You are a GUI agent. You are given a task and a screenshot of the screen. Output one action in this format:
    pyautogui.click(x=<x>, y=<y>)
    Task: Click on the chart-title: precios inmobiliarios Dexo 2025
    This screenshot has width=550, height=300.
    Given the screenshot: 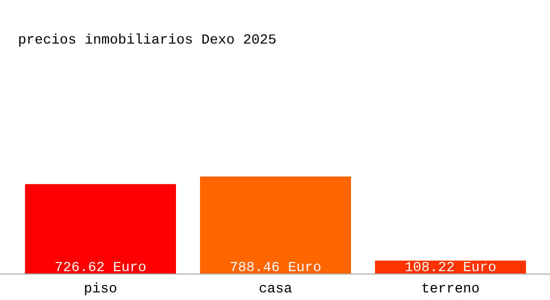 What is the action you would take?
    pyautogui.click(x=147, y=40)
    